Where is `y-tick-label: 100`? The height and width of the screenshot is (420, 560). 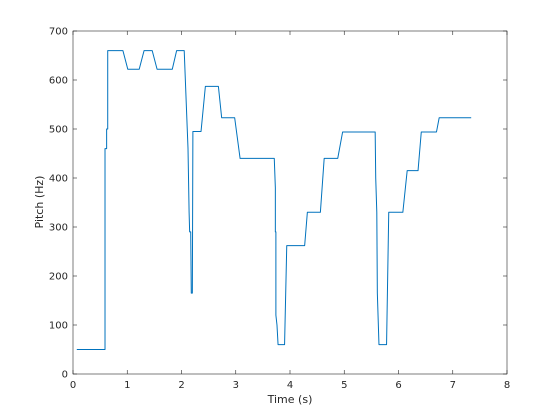 y-tick-label: 100 is located at coordinates (58, 326).